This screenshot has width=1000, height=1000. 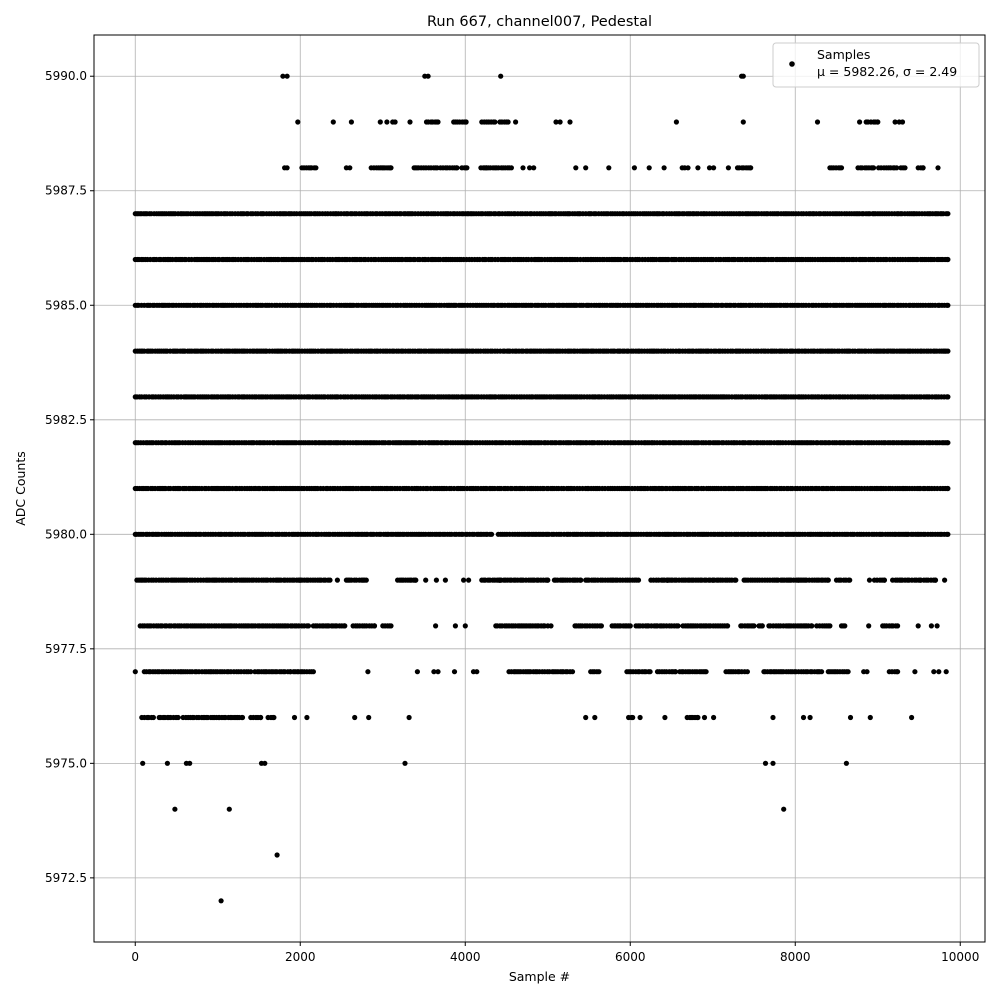 I want to click on x-tick-label: 0, so click(x=135, y=957).